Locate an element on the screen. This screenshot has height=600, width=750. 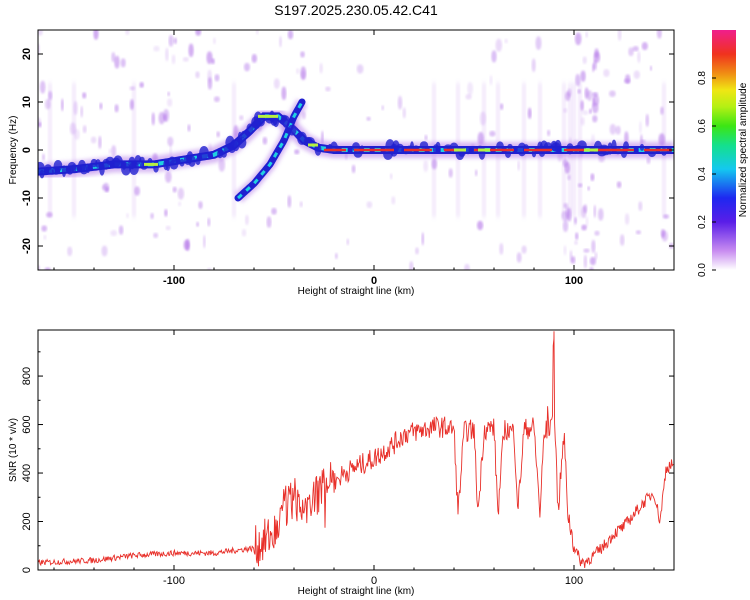
x-tick-label: 100 is located at coordinates (574, 581).